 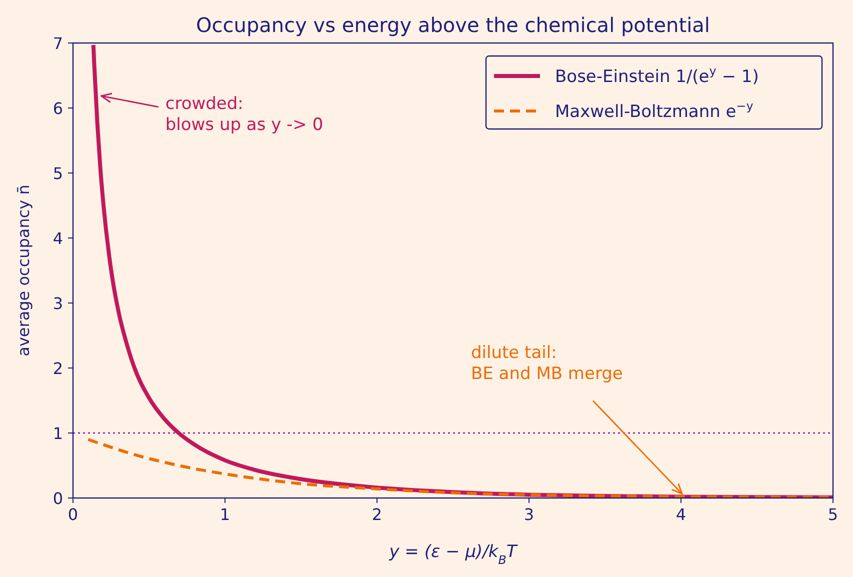 I want to click on chart-title: Occupancy vs energy above the chemical potential, so click(x=453, y=25).